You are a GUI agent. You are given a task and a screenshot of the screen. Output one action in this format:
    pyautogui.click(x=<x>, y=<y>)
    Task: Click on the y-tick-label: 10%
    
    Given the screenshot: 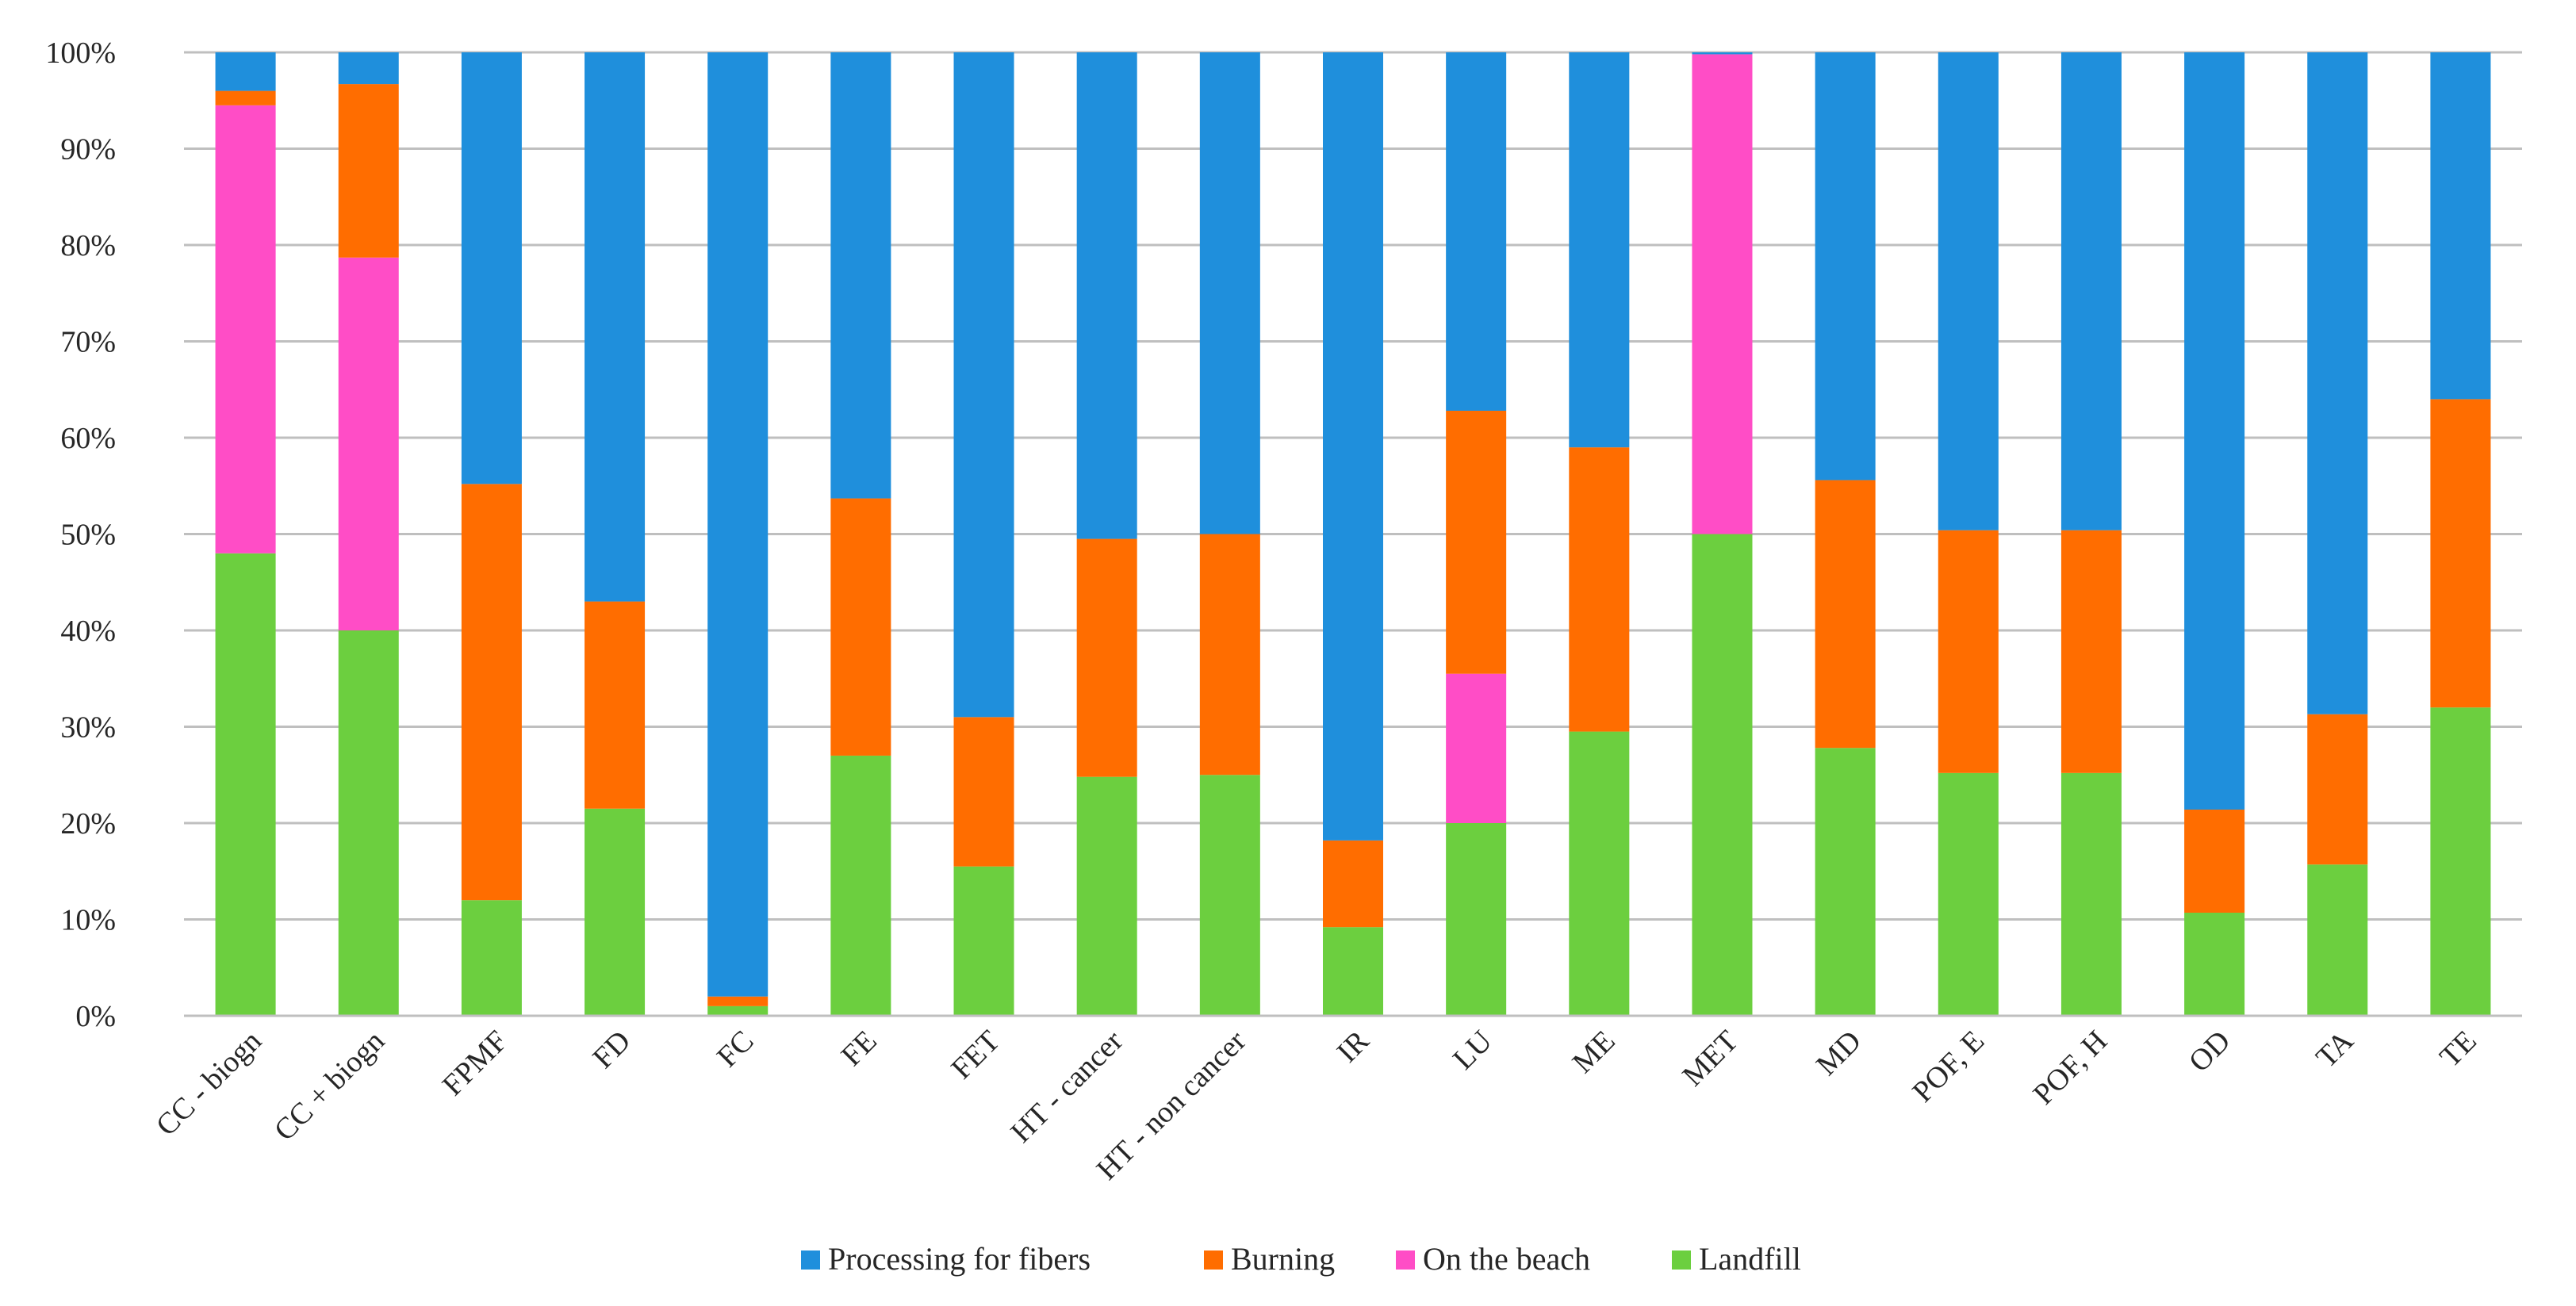 What is the action you would take?
    pyautogui.click(x=88, y=920)
    